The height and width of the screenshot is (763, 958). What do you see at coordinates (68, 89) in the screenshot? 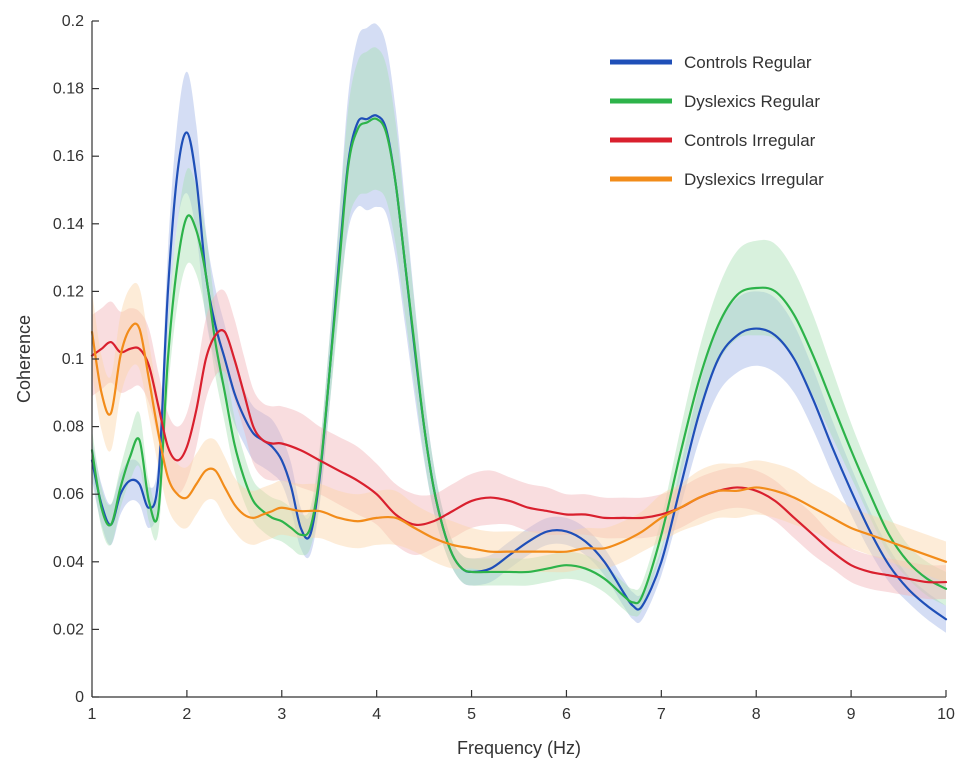
I see `y-tick-label: 0.18` at bounding box center [68, 89].